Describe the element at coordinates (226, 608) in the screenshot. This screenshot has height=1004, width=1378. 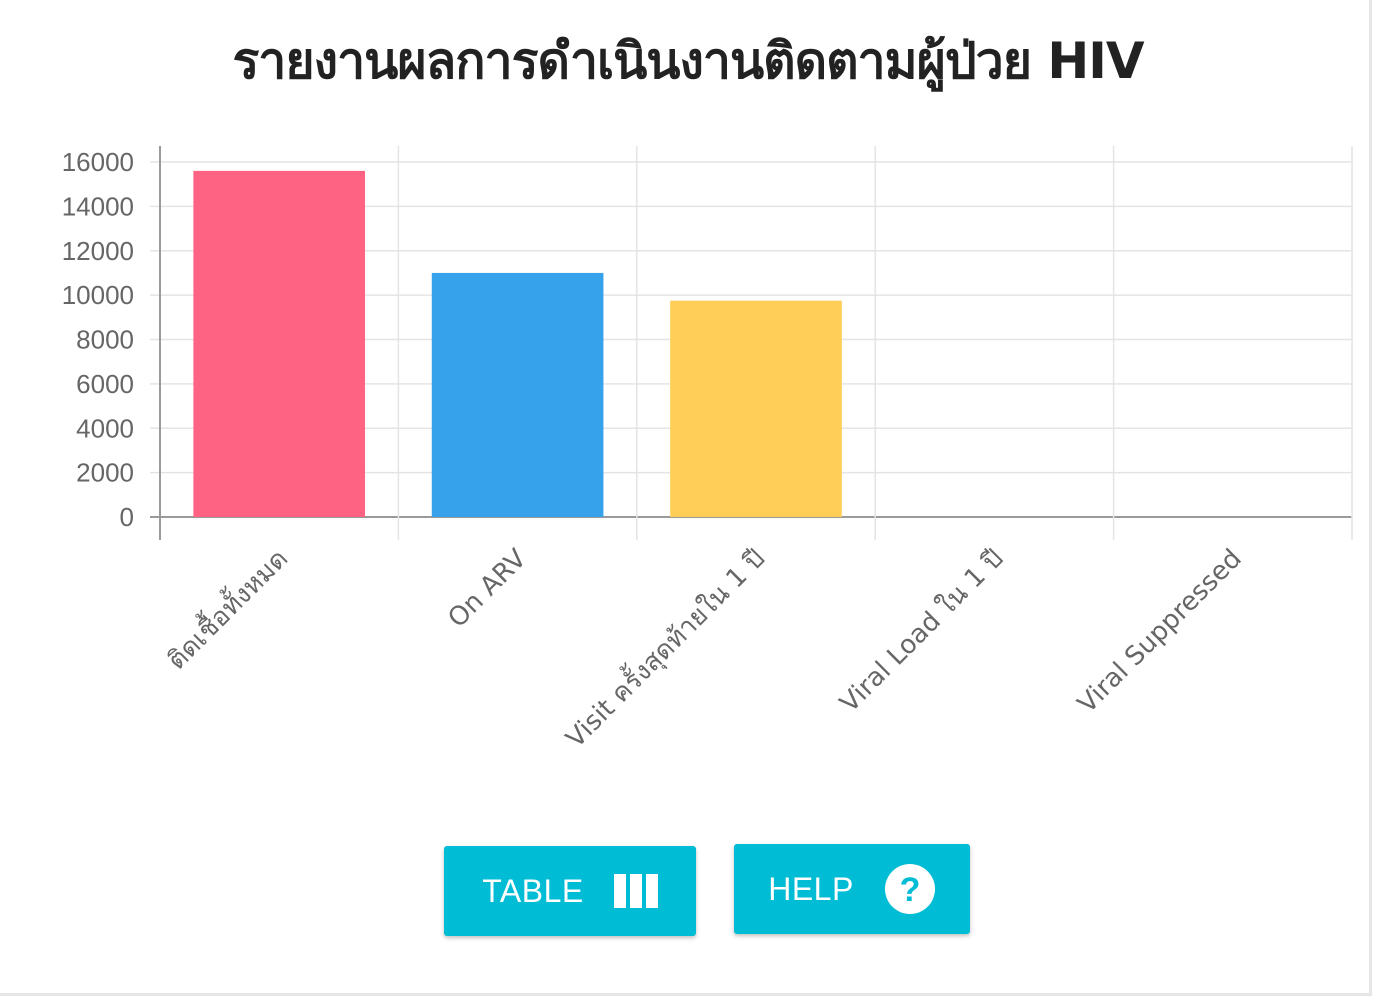
I see `x-tick-label: ติดเชื้อทั้งหมด` at that location.